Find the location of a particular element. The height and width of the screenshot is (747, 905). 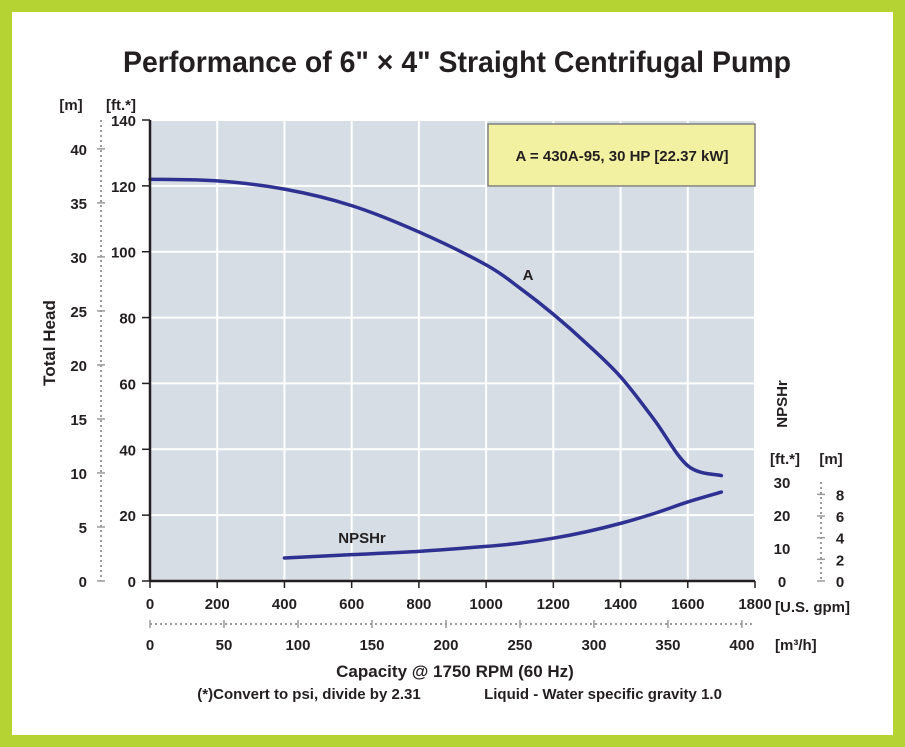

npsh-ft-tick-label-20: 20 is located at coordinates (782, 516).